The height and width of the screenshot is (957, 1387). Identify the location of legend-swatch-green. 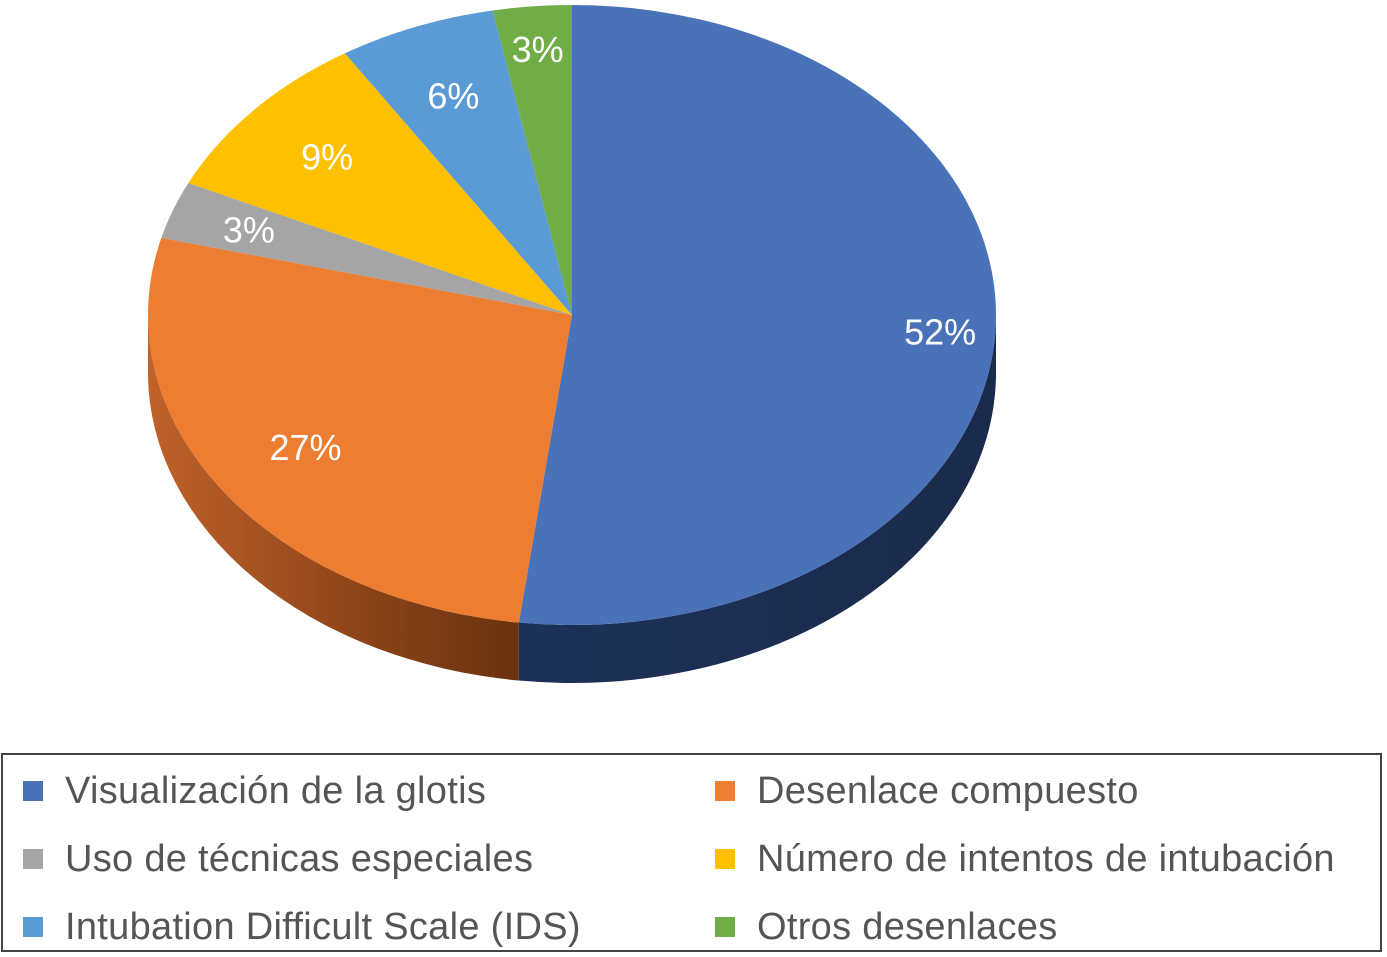
(725, 927).